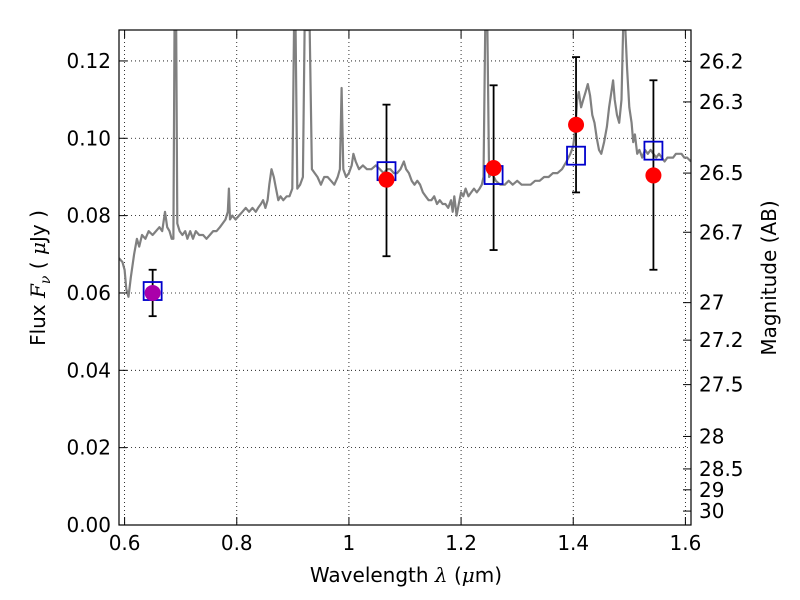 This screenshot has height=600, width=800. What do you see at coordinates (721, 232) in the screenshot?
I see `magnitude-tick-label: 26.7` at bounding box center [721, 232].